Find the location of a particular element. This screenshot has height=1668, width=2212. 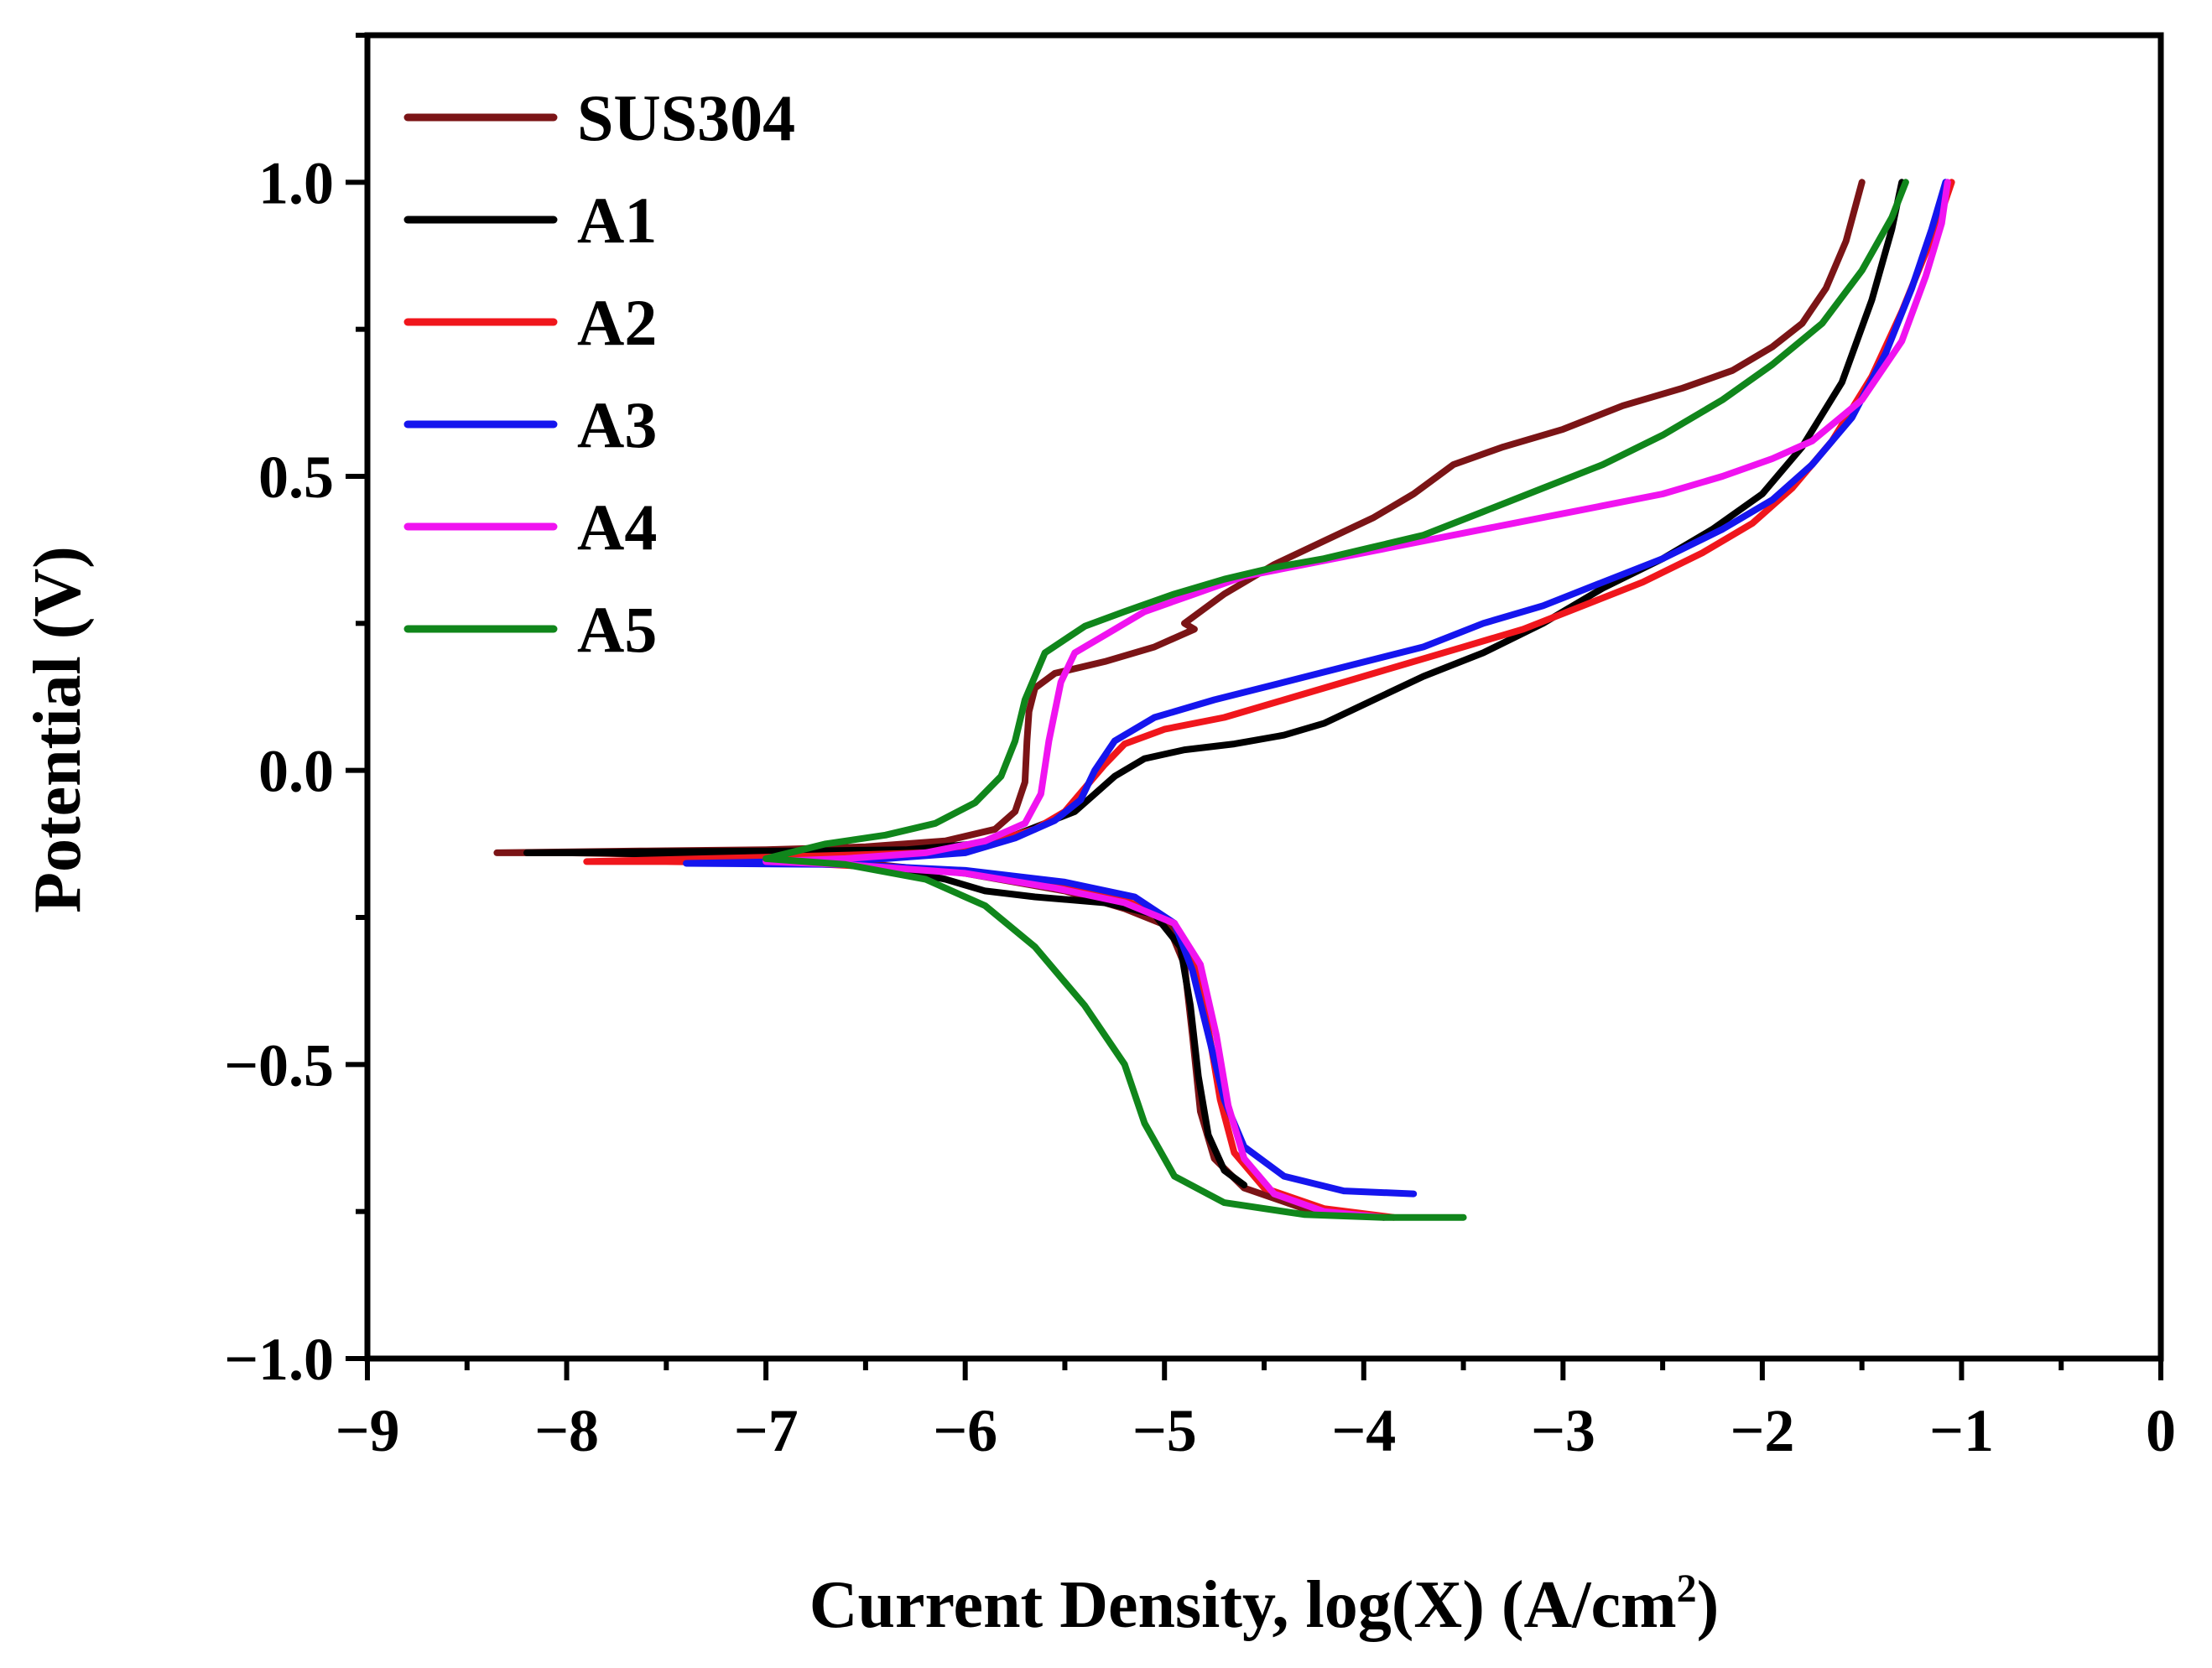

legend-label-a1: A1 is located at coordinates (617, 220).